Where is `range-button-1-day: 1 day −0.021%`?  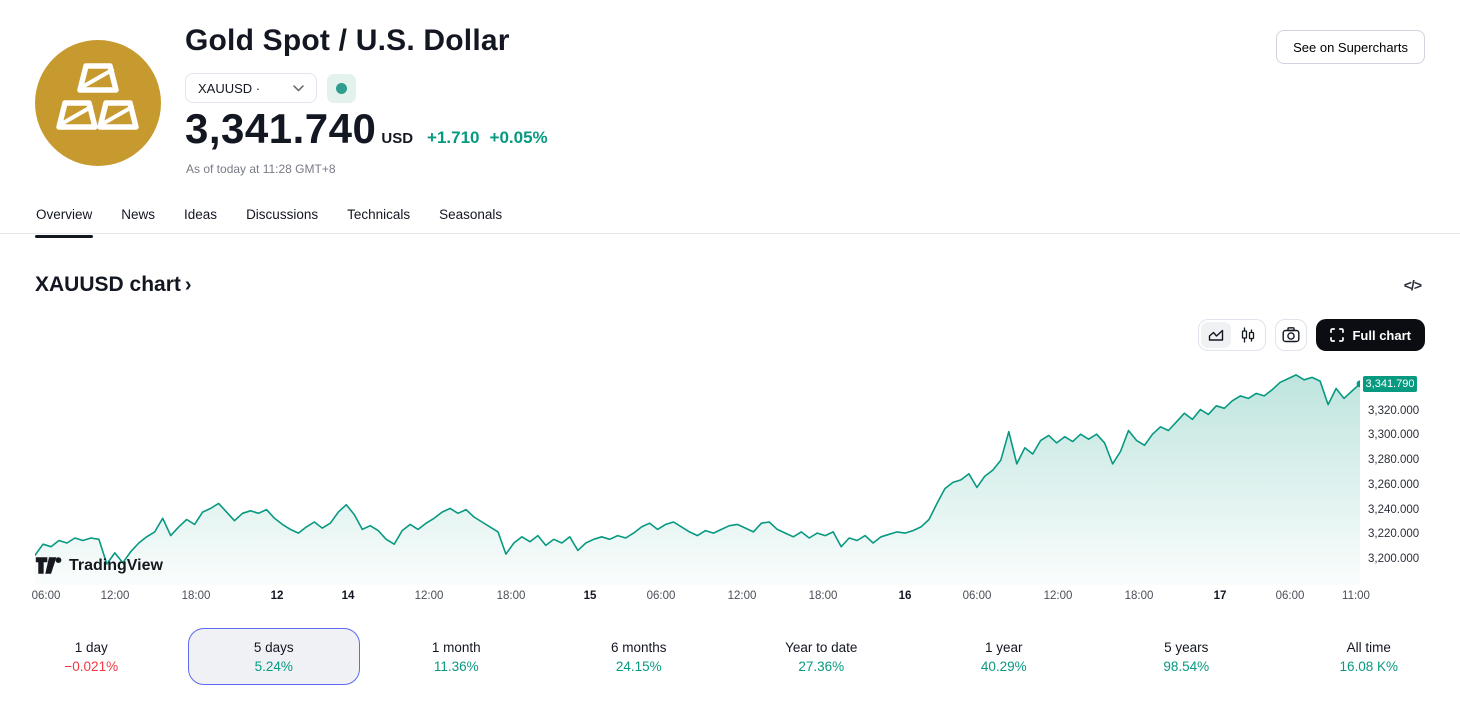 range-button-1-day: 1 day −0.021% is located at coordinates (91, 656).